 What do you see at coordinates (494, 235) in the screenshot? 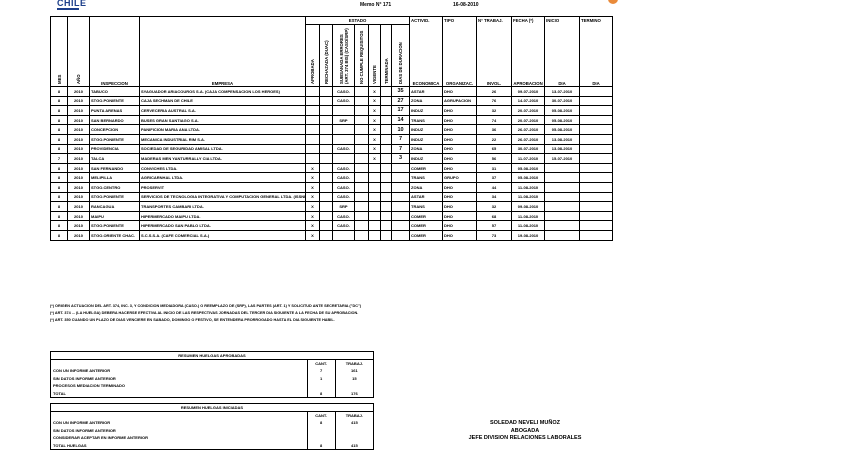
I see `table-cell: 73` at bounding box center [494, 235].